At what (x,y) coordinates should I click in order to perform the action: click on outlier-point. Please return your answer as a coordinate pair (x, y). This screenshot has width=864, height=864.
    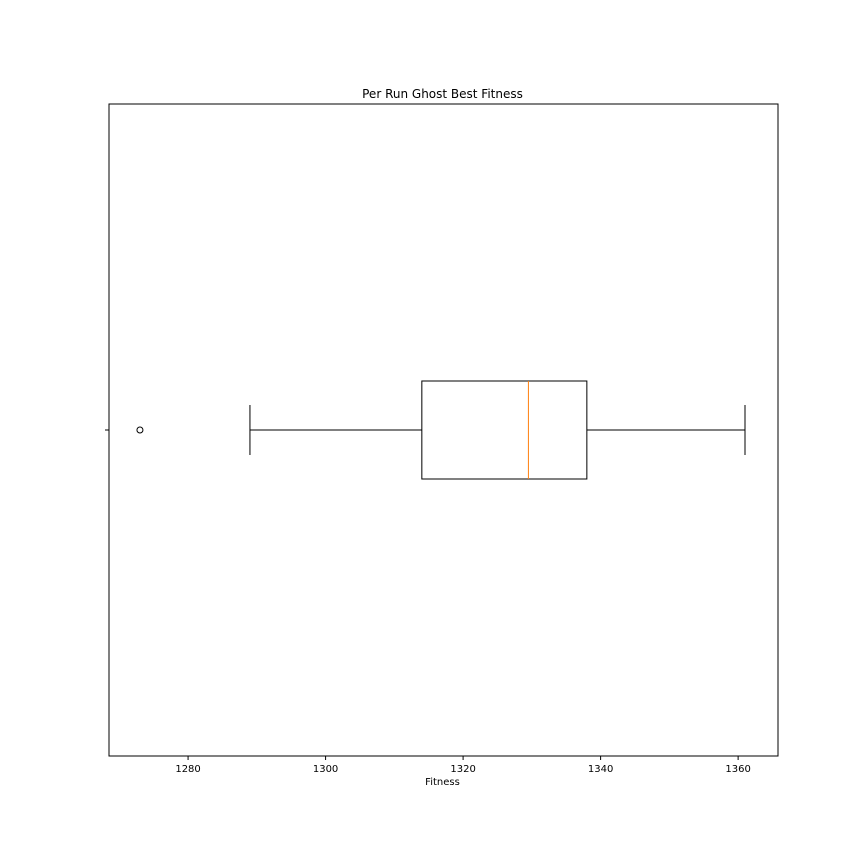
    Looking at the image, I should click on (140, 430).